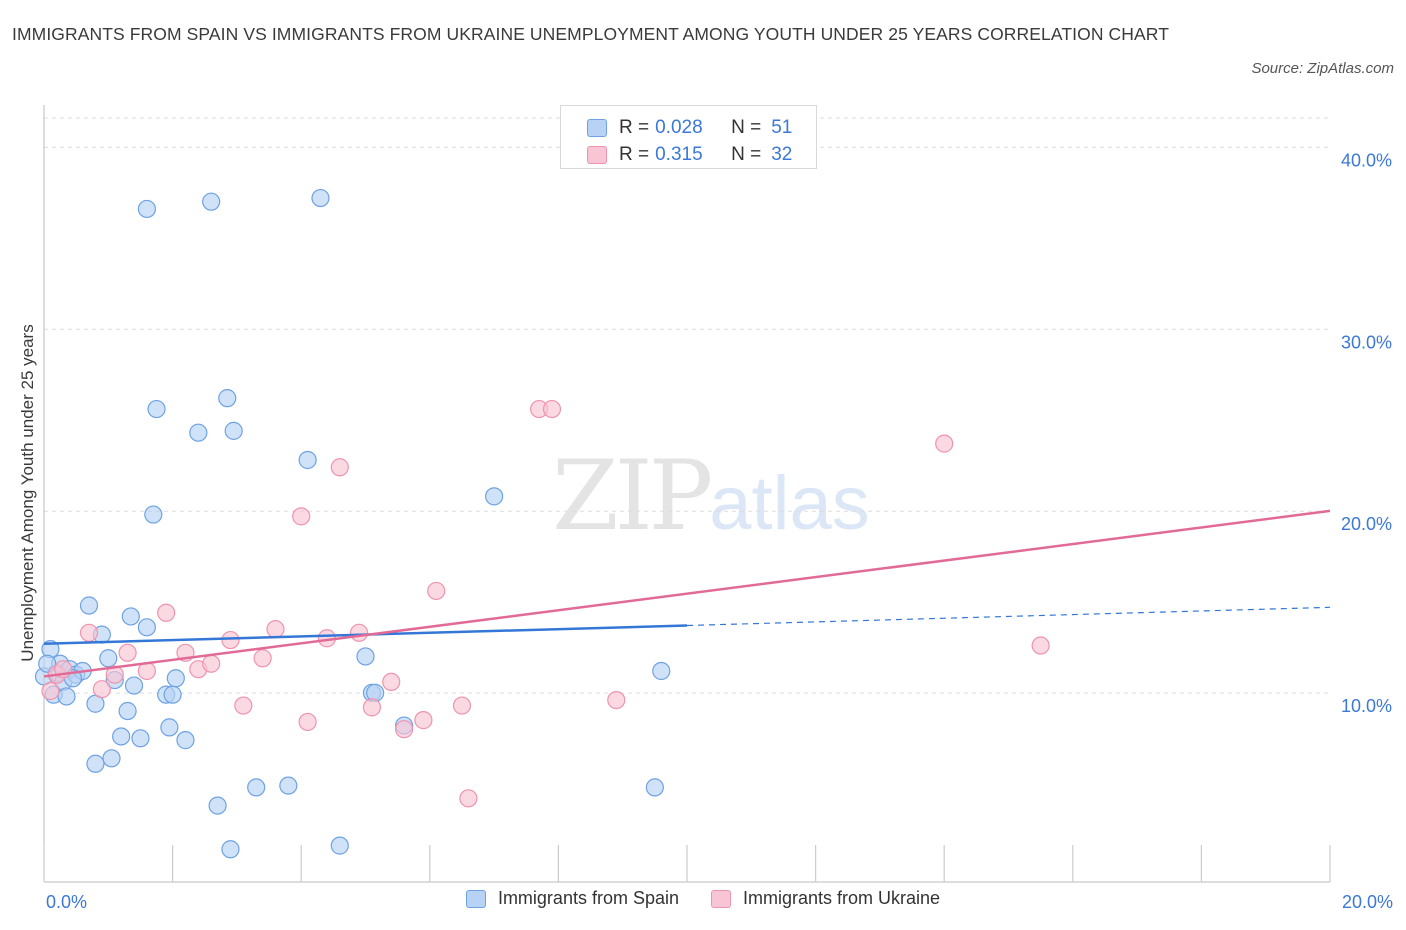 The height and width of the screenshot is (930, 1406). What do you see at coordinates (66, 902) in the screenshot?
I see `x-tick-label: 0.0%` at bounding box center [66, 902].